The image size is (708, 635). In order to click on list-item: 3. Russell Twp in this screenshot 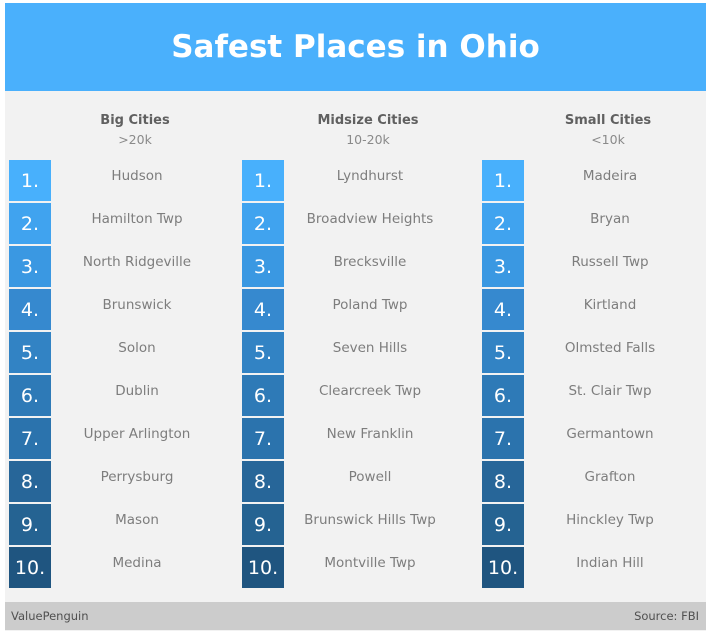, I will do `click(594, 266)`.